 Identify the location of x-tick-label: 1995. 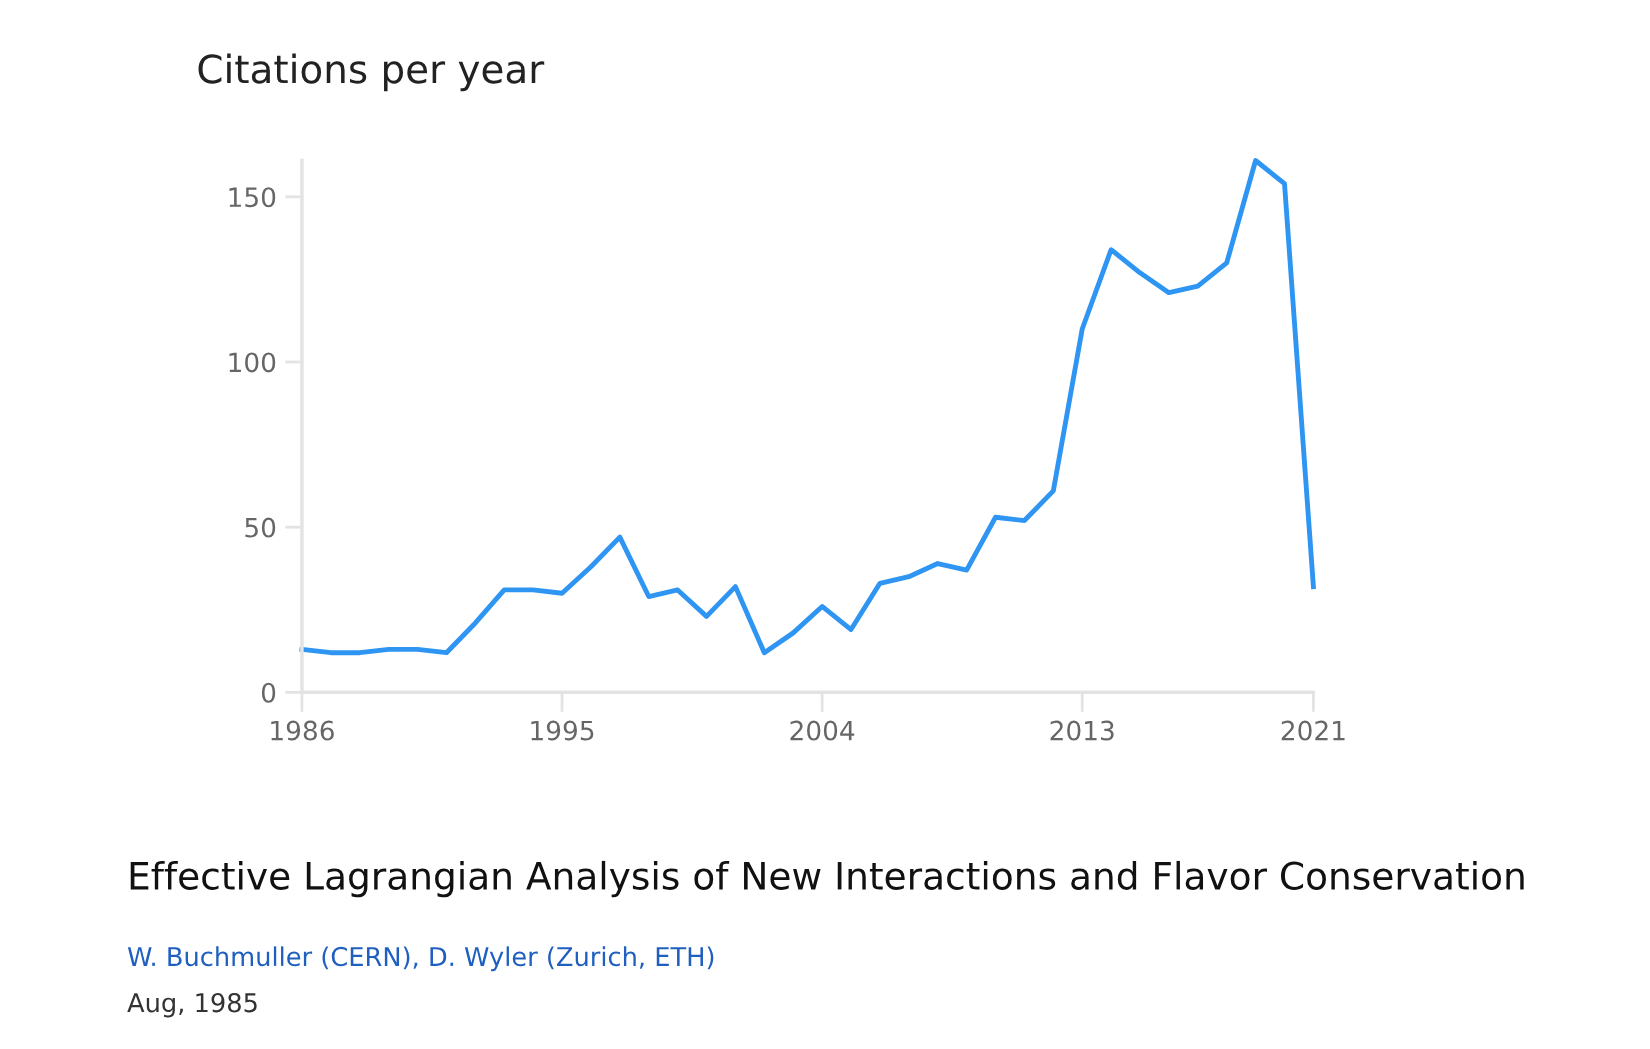
(562, 730).